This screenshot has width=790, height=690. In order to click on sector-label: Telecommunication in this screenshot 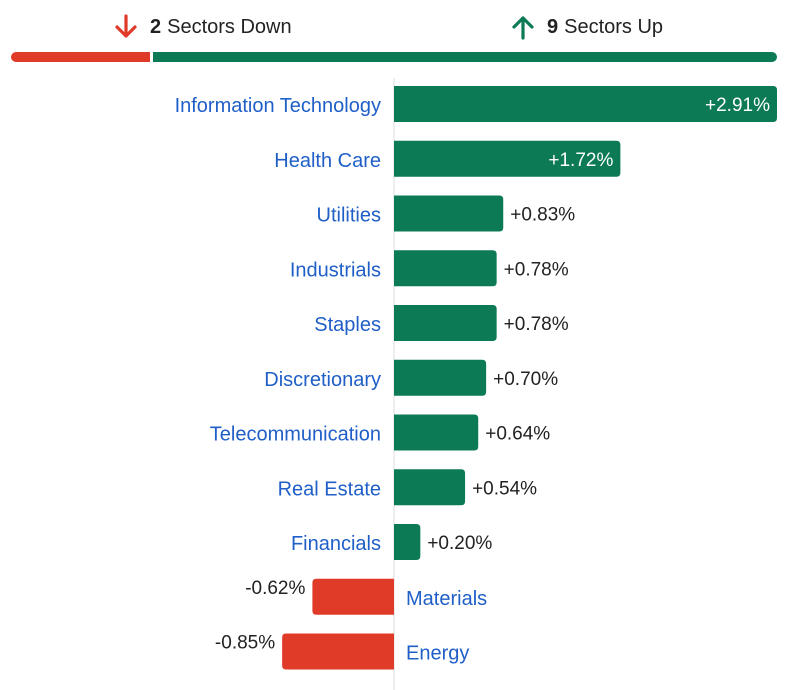, I will do `click(295, 435)`.